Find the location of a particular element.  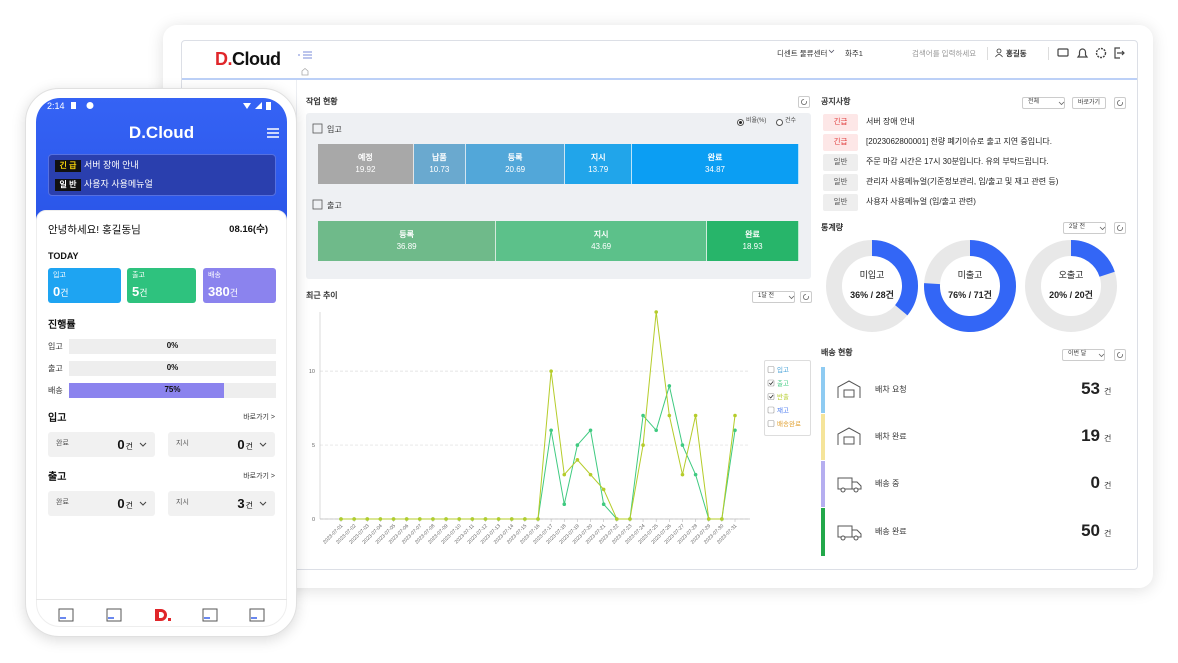

select: 2달 전 is located at coordinates (1084, 228).